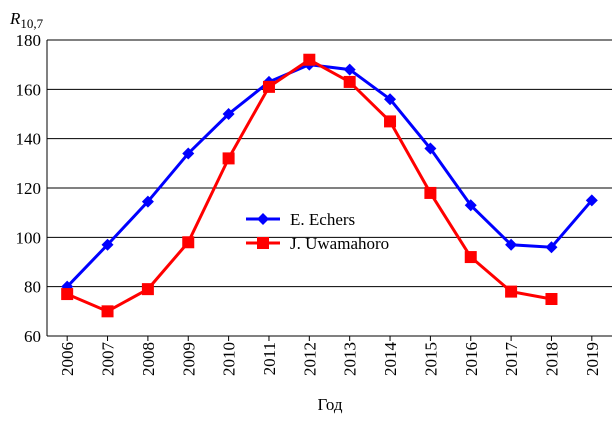 This screenshot has width=614, height=421. Describe the element at coordinates (32, 287) in the screenshot. I see `y-tick-label: 80` at that location.